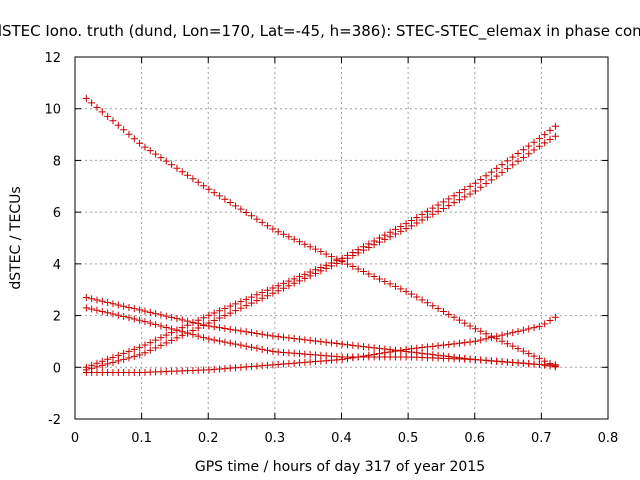 The height and width of the screenshot is (480, 640). What do you see at coordinates (57, 161) in the screenshot?
I see `y-tick-label: 8` at bounding box center [57, 161].